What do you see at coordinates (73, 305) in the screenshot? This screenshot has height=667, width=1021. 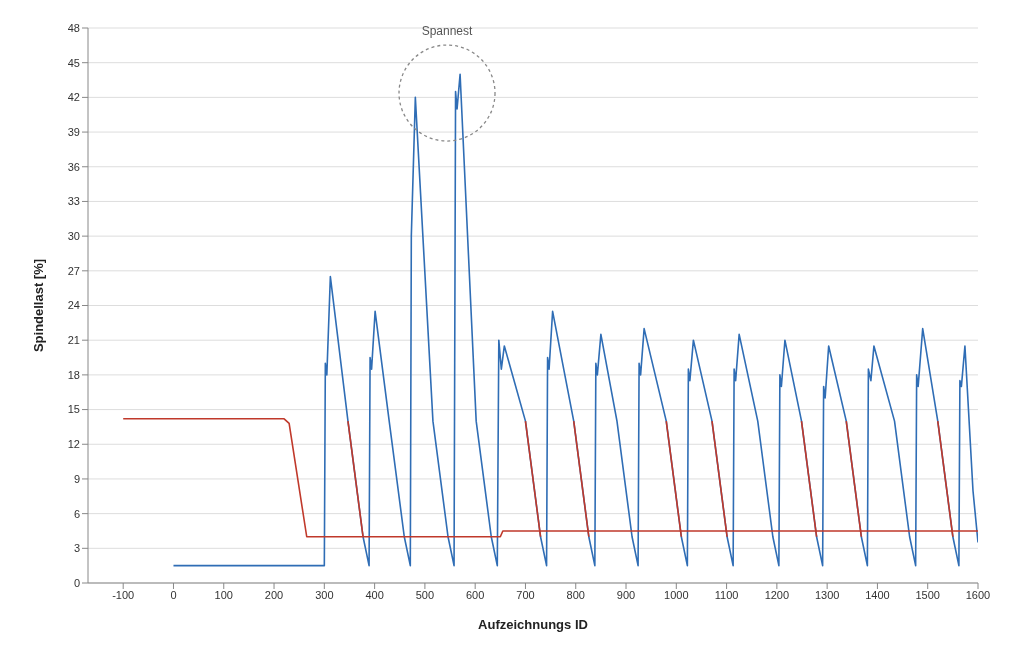 I see `y-tick-label: 24` at bounding box center [73, 305].